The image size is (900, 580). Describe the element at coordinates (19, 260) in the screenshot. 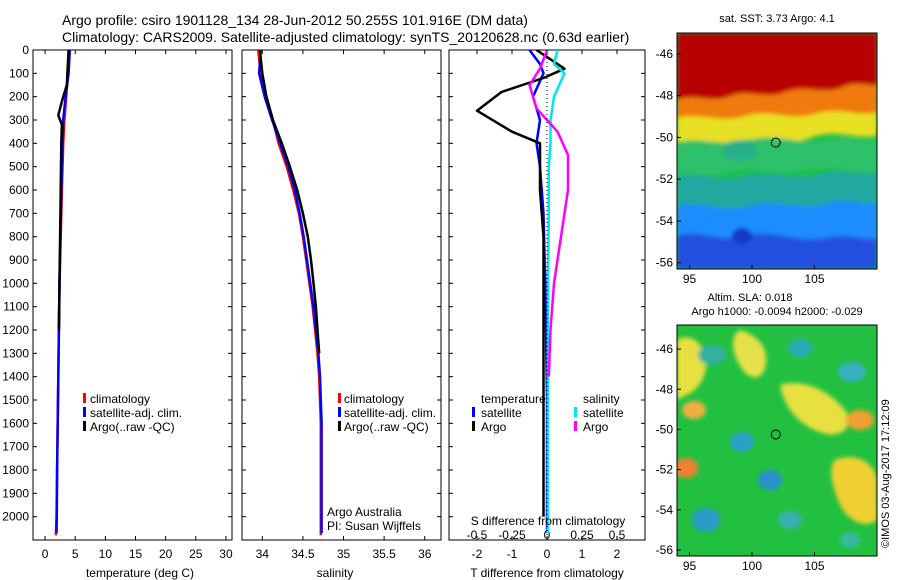

I see `depth-tick-label: 900` at that location.